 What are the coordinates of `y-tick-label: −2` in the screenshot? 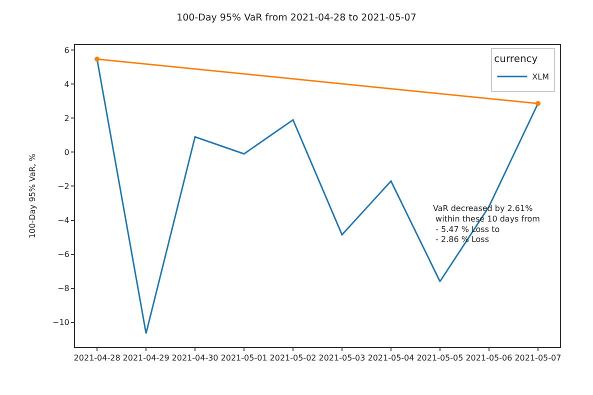 It's located at (64, 187).